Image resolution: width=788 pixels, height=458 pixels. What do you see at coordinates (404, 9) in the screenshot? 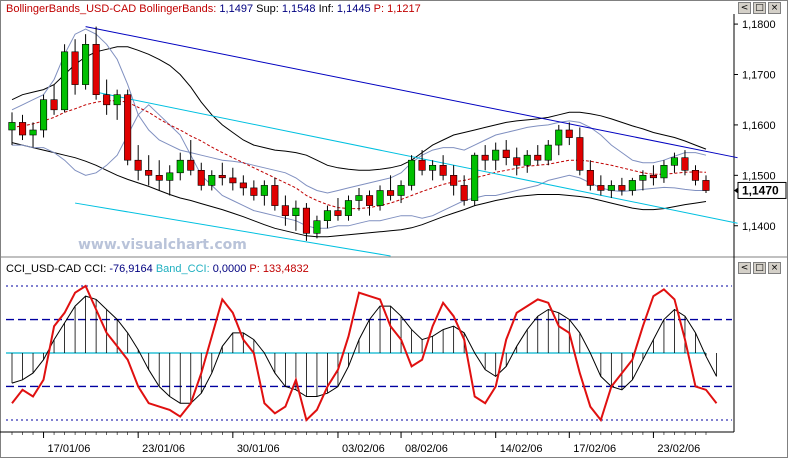
I see `p-value: 1,1217` at bounding box center [404, 9].